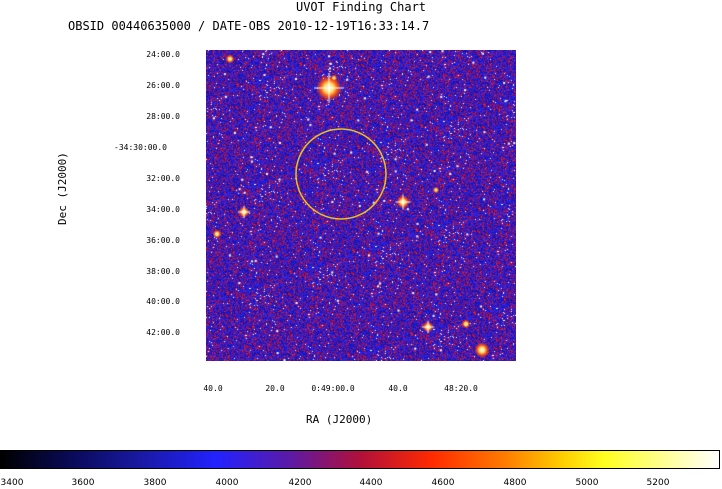 The width and height of the screenshot is (722, 489). I want to click on dec-tick-label: 34:00.0, so click(163, 209).